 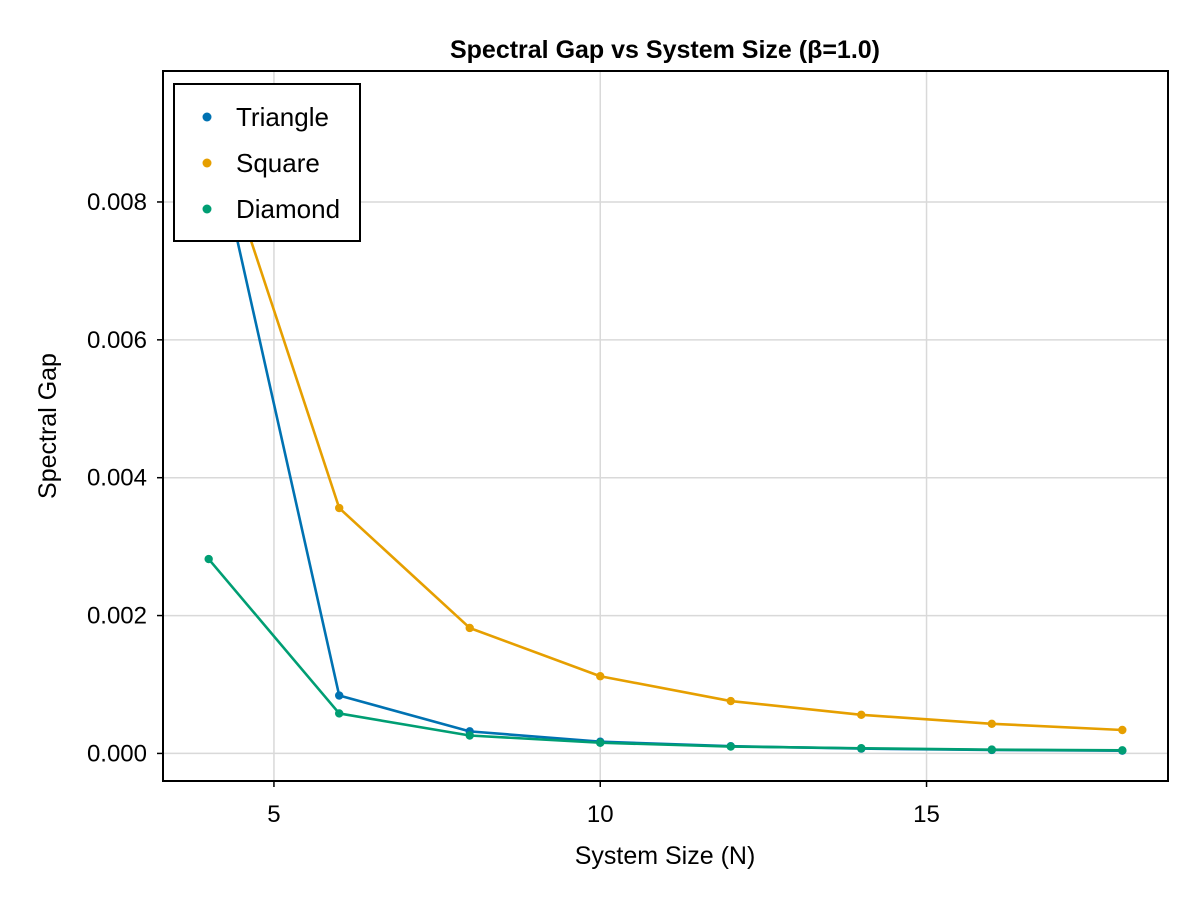 I want to click on y-tick-label: 0.004, so click(x=117, y=478).